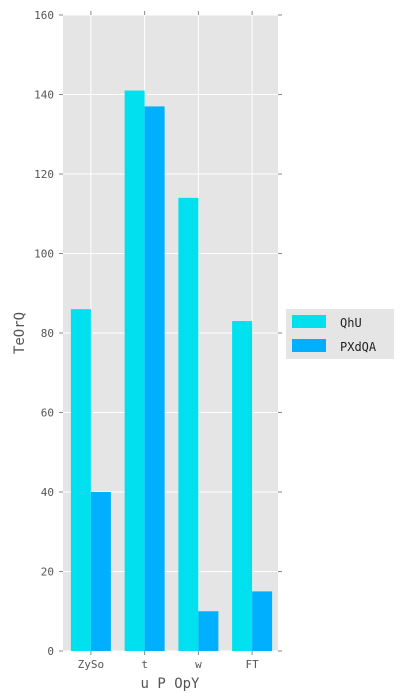  Describe the element at coordinates (144, 664) in the screenshot. I see `x-tick-label: t` at that location.